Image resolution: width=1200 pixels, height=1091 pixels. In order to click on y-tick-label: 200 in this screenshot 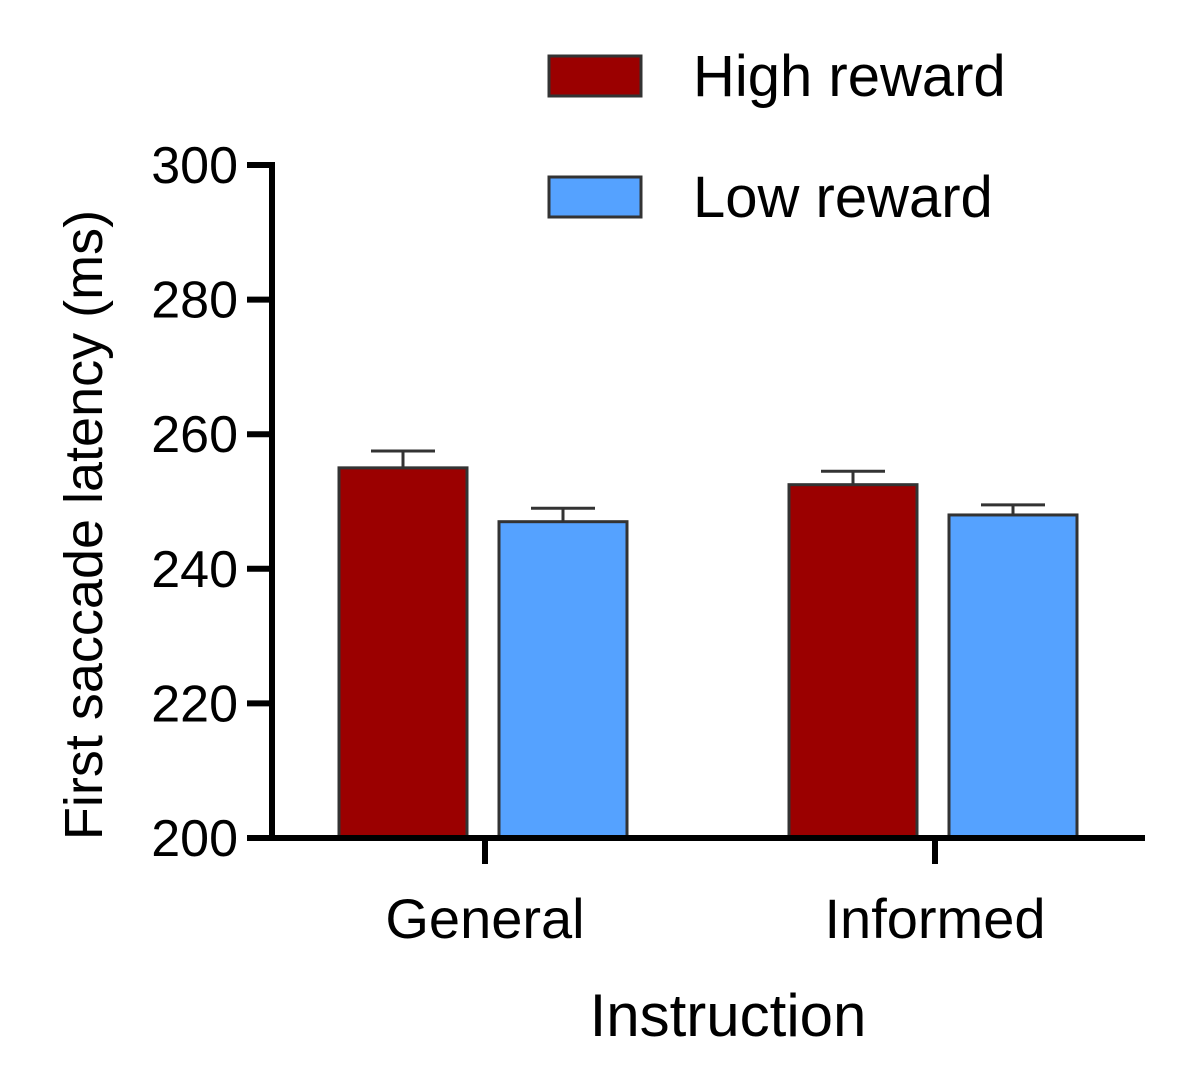, I will do `click(194, 839)`.